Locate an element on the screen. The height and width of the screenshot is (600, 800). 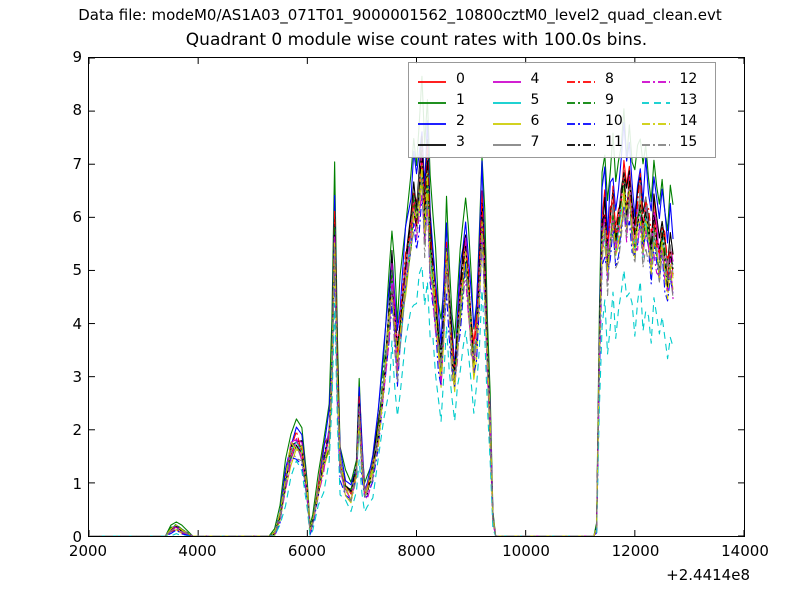
legend-entry-13: 13 is located at coordinates (674, 99).